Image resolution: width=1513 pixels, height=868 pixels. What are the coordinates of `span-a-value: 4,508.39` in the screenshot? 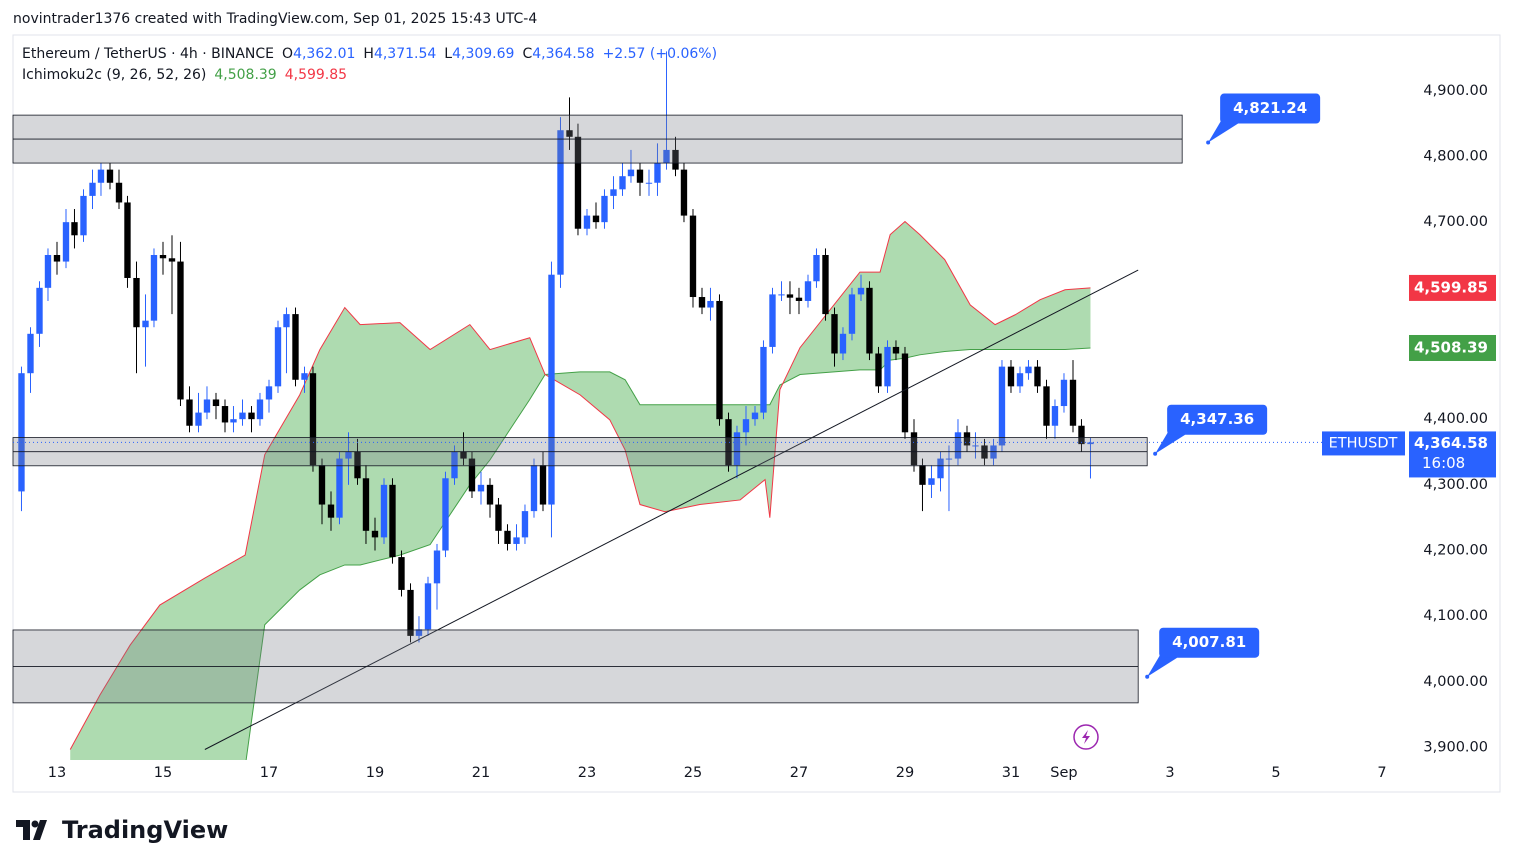 It's located at (245, 75).